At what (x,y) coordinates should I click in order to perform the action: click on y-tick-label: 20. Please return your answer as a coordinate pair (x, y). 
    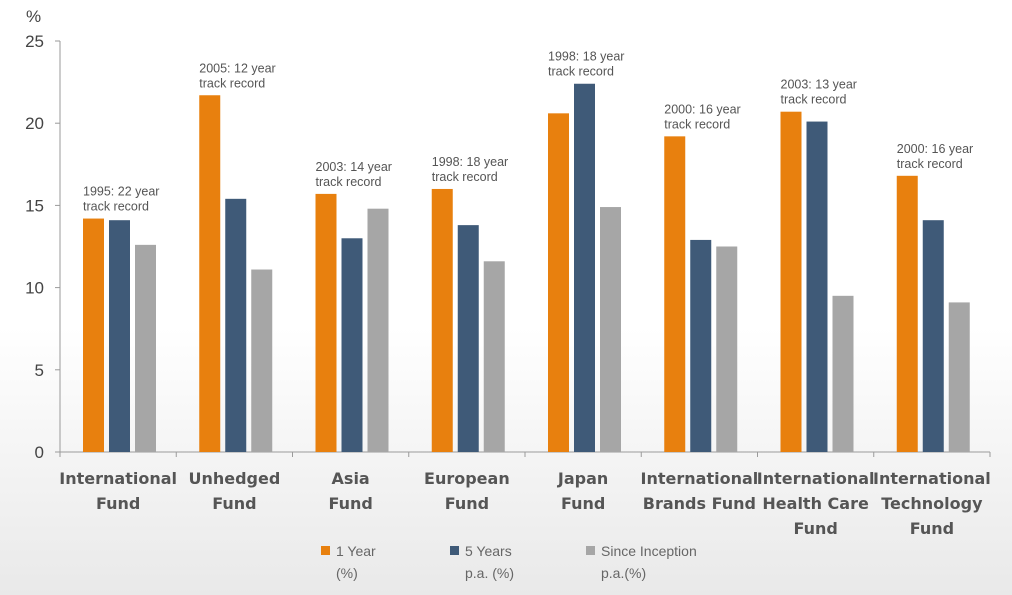
    Looking at the image, I should click on (34, 123).